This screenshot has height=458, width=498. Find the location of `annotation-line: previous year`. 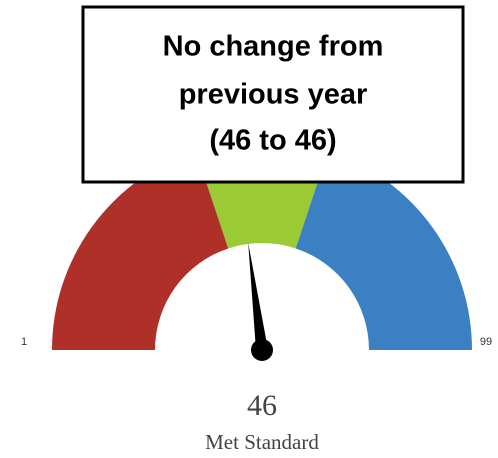

annotation-line: previous year is located at coordinates (273, 95).